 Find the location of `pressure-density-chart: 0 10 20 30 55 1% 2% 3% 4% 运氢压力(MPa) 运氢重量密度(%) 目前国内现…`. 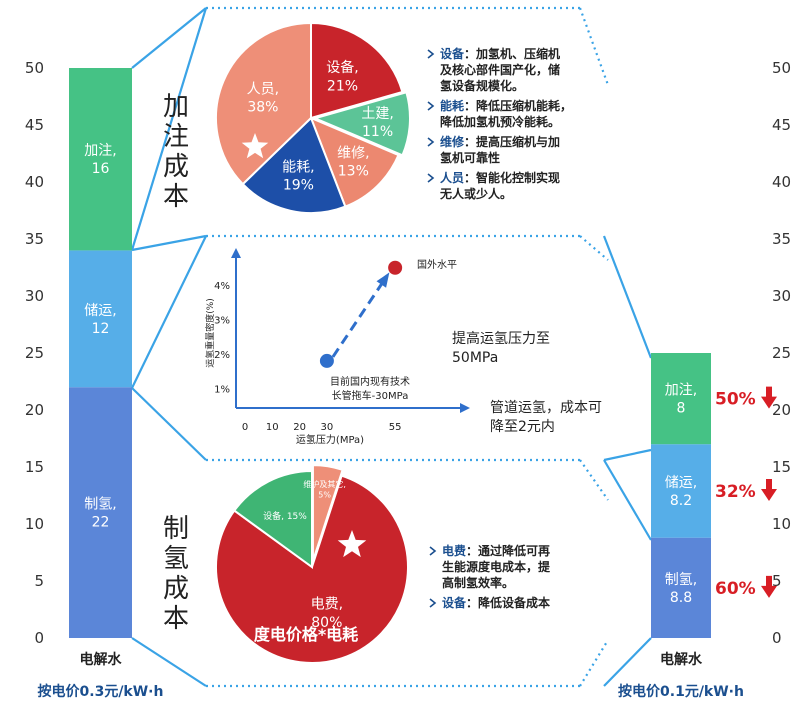

pressure-density-chart: 0 10 20 30 55 1% 2% 3% 4% 运氢压力(MPa) 运氢重量密度(%) 目前国内现… is located at coordinates (337, 347).